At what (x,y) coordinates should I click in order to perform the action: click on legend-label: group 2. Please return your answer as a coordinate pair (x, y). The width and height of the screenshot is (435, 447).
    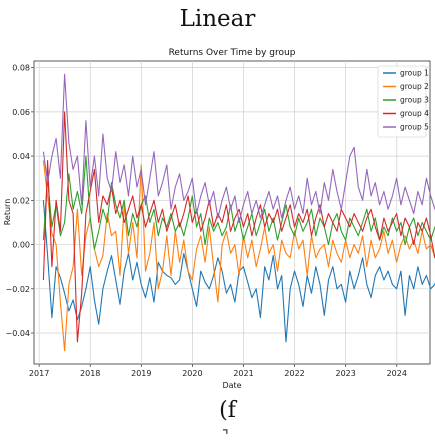
    Looking at the image, I should click on (414, 86).